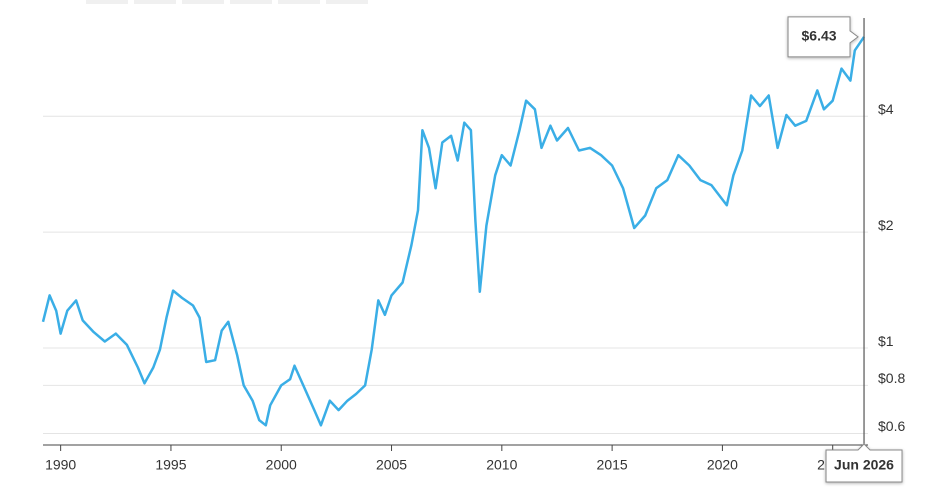 The width and height of the screenshot is (929, 499). Describe the element at coordinates (891, 378) in the screenshot. I see `y-tick-label: $0.8` at that location.